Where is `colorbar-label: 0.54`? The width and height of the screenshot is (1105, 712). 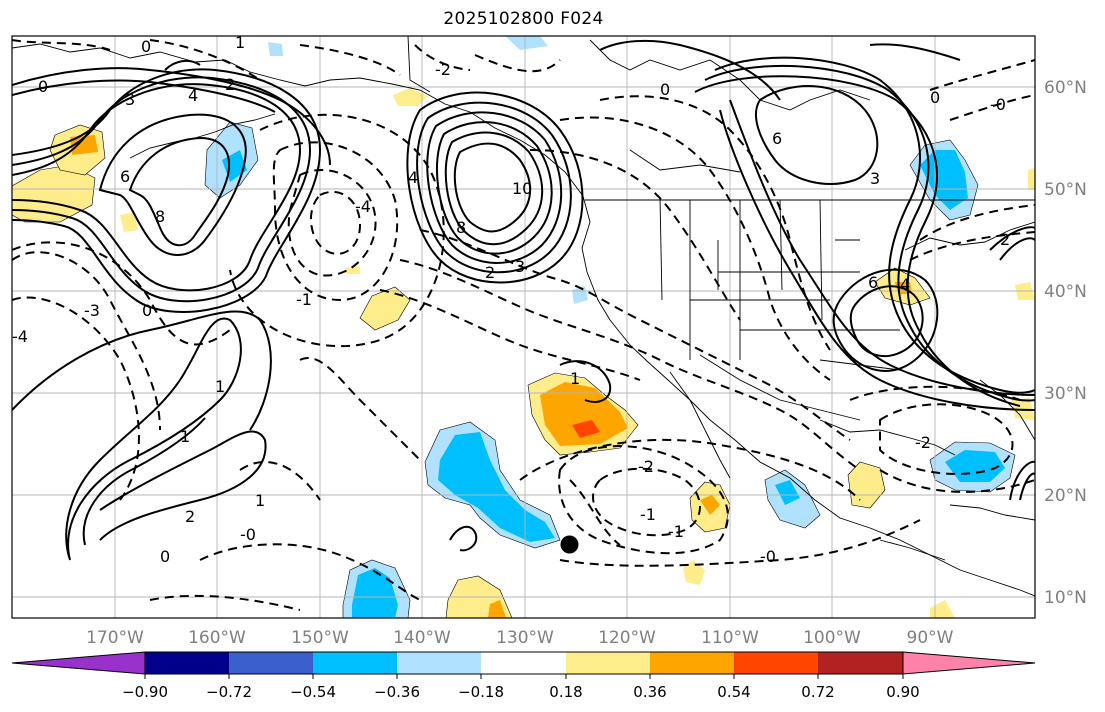 colorbar-label: 0.54 is located at coordinates (733, 692).